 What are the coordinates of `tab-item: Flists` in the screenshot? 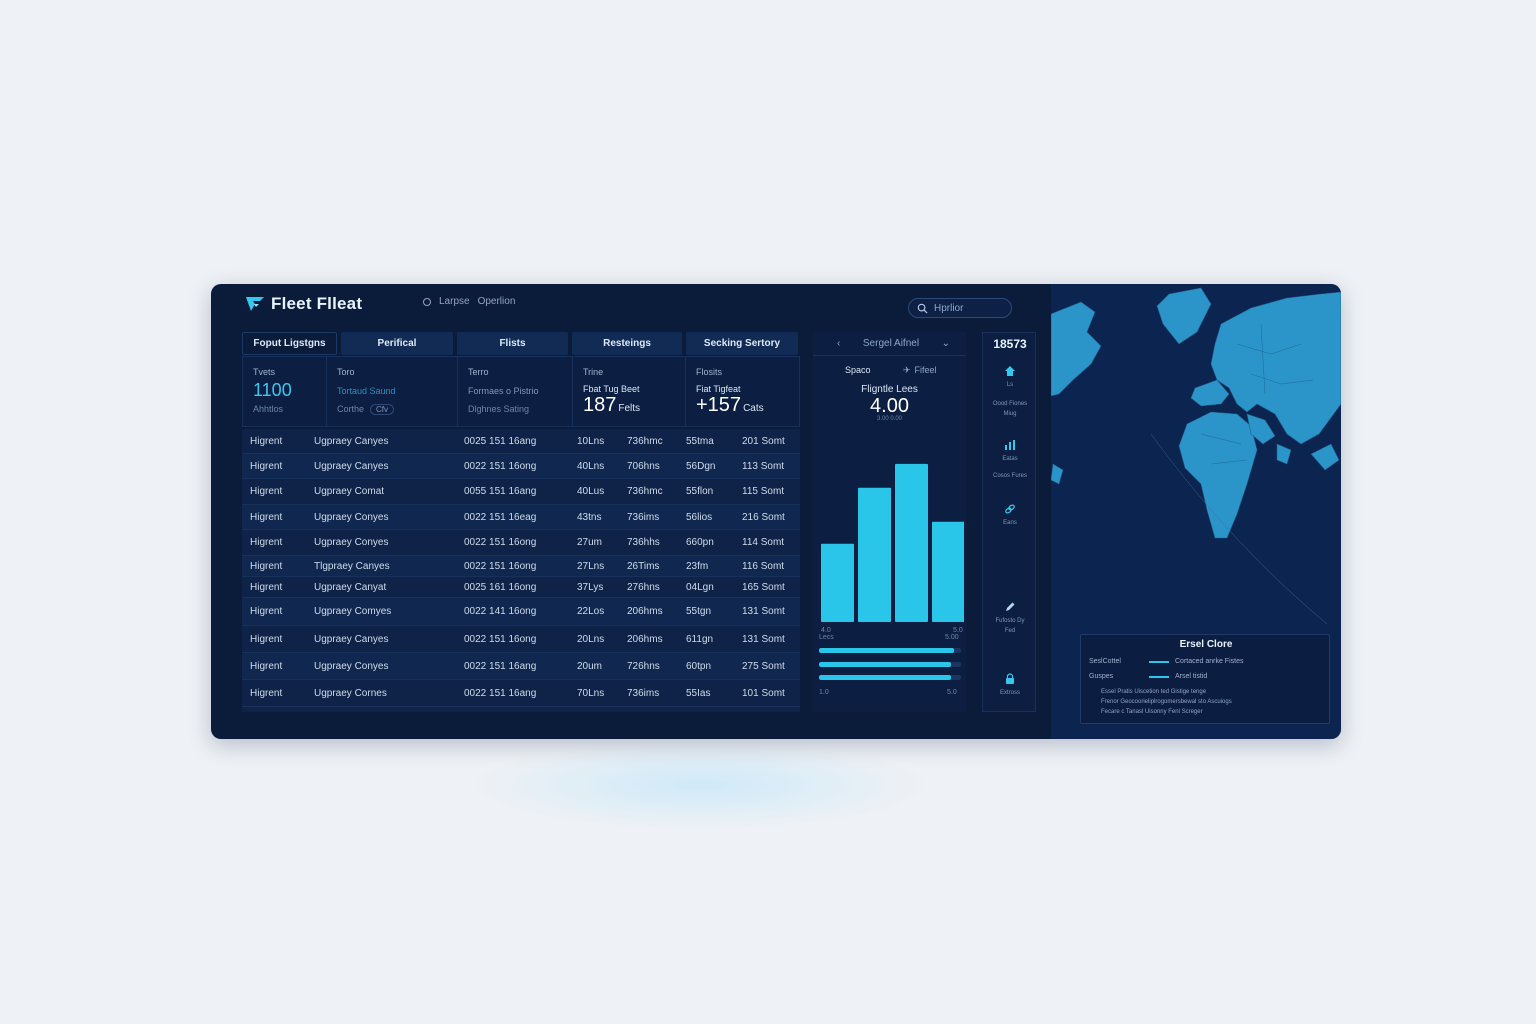 It's located at (512, 343).